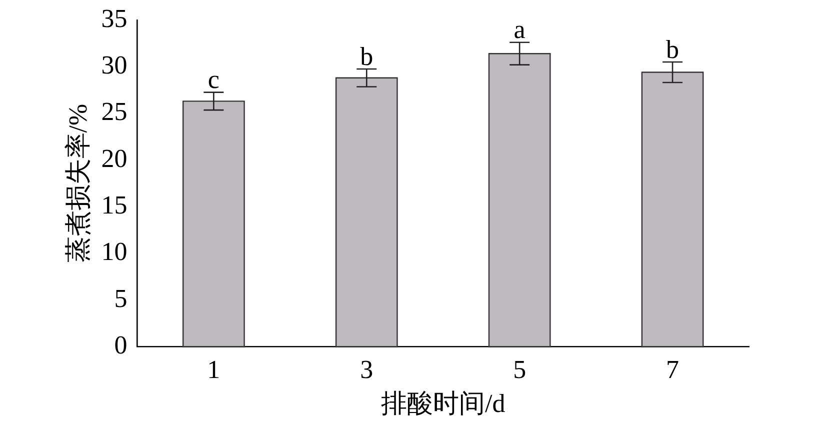 Image resolution: width=839 pixels, height=431 pixels. I want to click on annotation: a, so click(520, 29).